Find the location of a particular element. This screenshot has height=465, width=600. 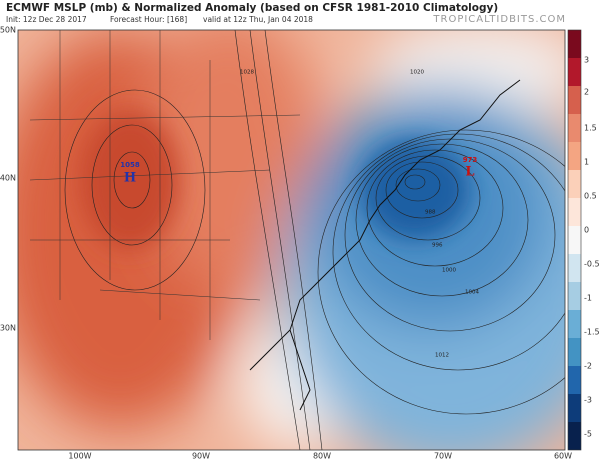

valid-time: valid at 12z Thu, Jan 04 2018 is located at coordinates (258, 19).